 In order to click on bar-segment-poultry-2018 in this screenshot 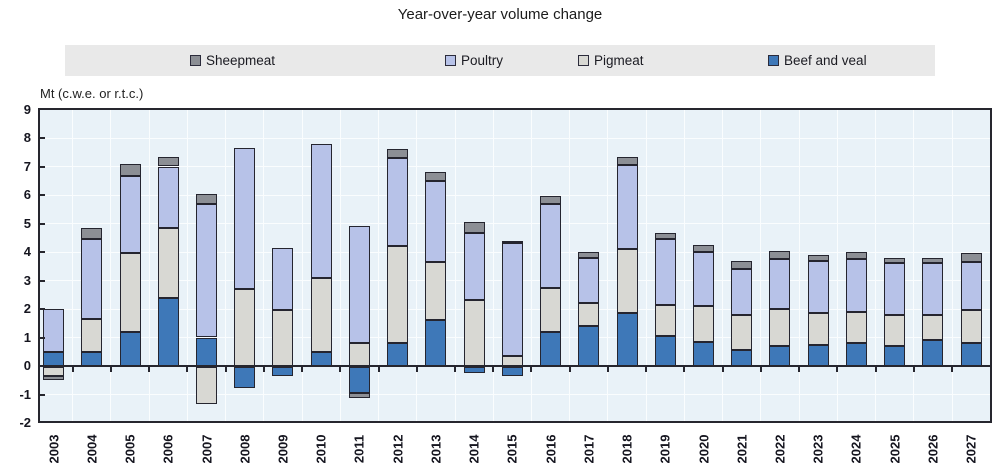, I will do `click(627, 207)`.